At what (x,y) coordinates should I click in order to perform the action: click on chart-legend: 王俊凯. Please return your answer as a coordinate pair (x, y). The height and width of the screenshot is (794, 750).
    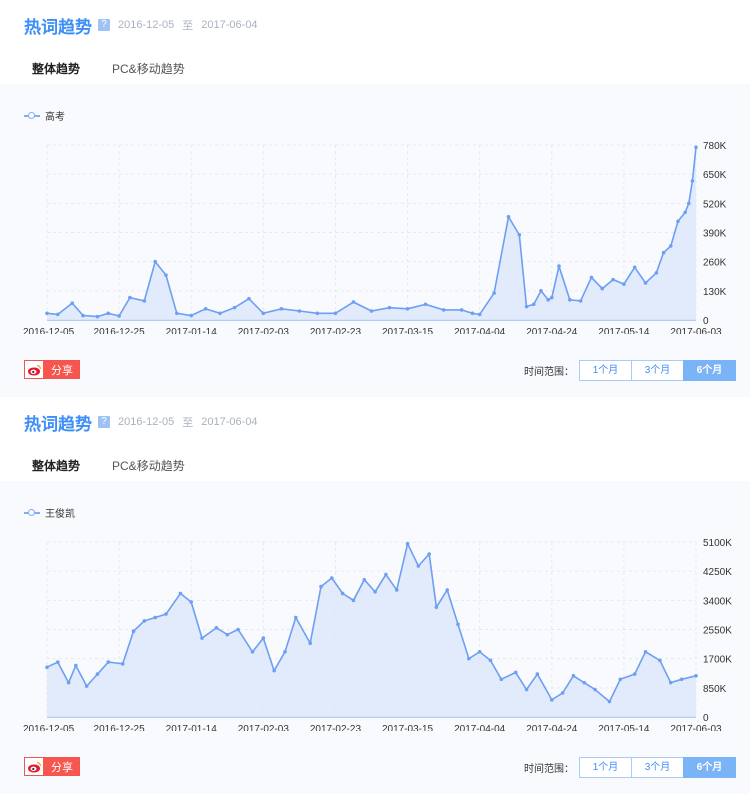
    Looking at the image, I should click on (49, 512).